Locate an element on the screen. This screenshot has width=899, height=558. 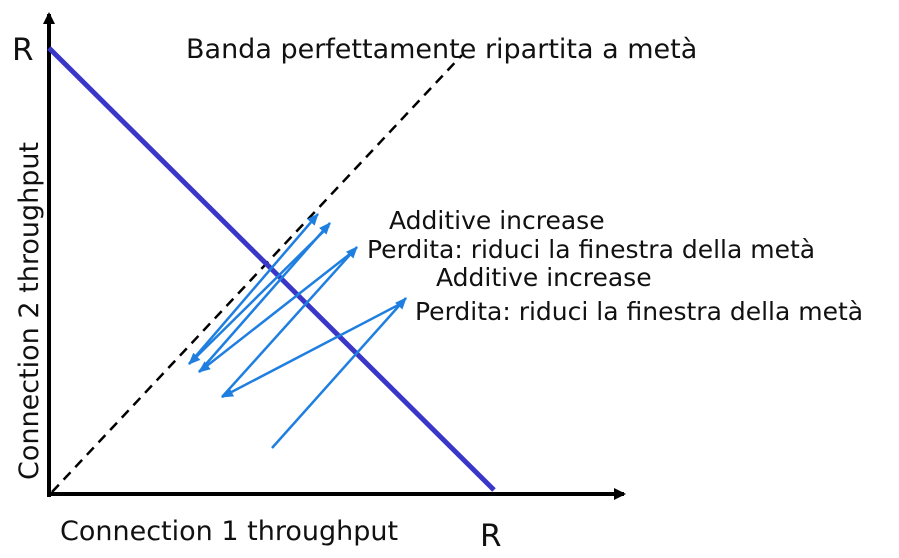
x-axis-max-label: R is located at coordinates (491, 536).